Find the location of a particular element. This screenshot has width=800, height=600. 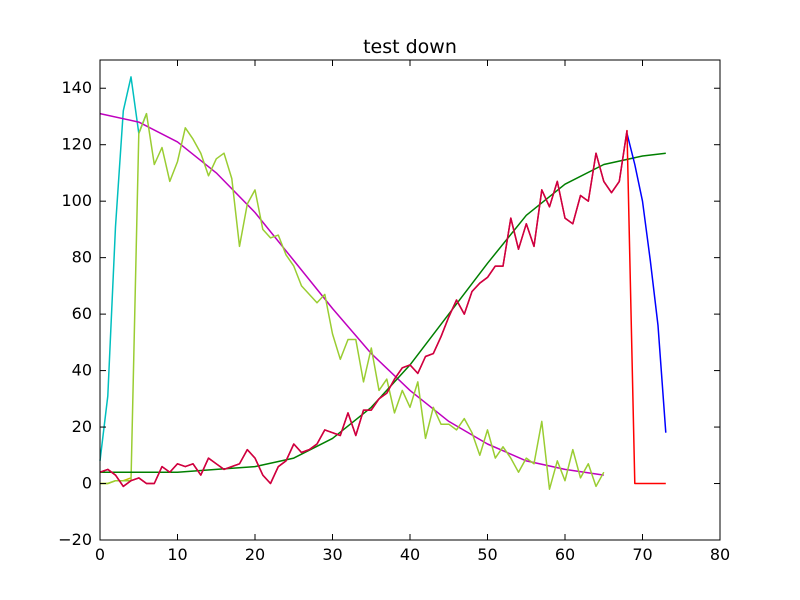

y-tick-label: 60 is located at coordinates (82, 313).